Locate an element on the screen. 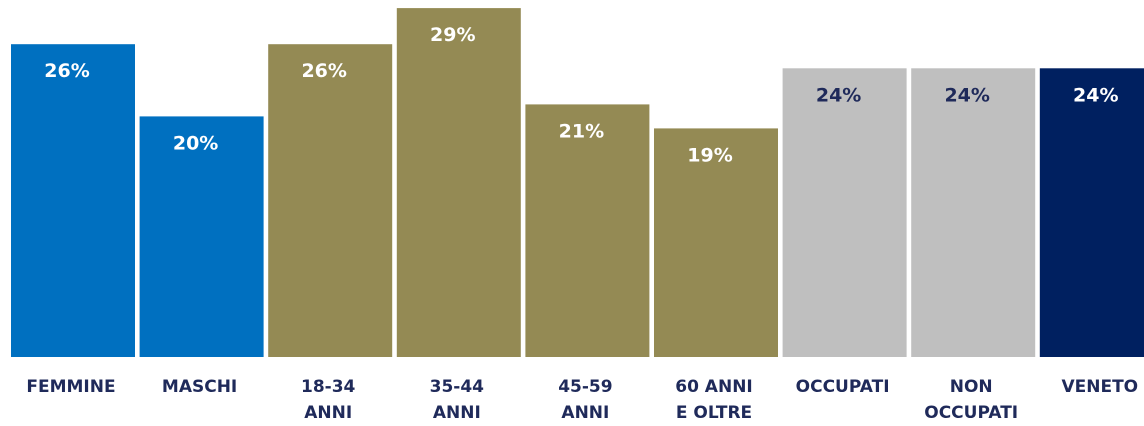 The width and height of the screenshot is (1144, 426). category-label: NON OCCUPATI is located at coordinates (971, 400).